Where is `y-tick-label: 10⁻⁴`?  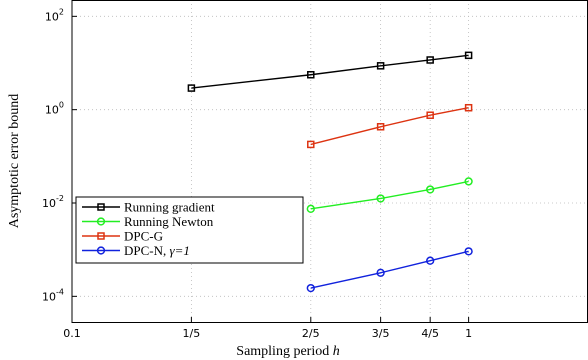 y-tick-label: 10⁻⁴ is located at coordinates (53, 295).